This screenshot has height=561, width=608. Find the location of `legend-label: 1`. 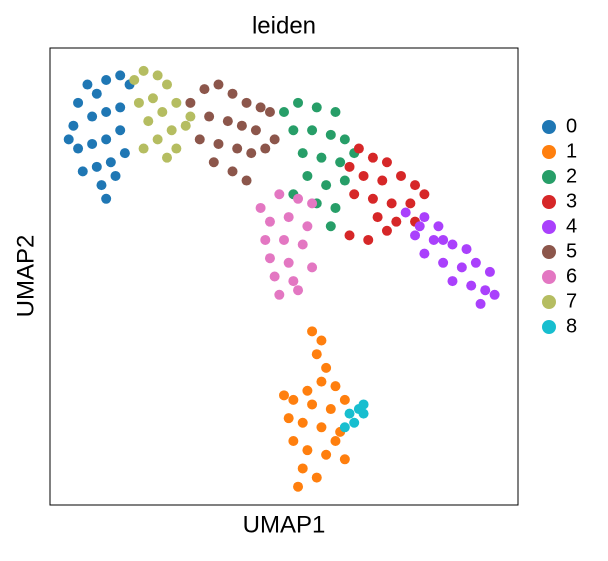

legend-label: 1 is located at coordinates (571, 151).